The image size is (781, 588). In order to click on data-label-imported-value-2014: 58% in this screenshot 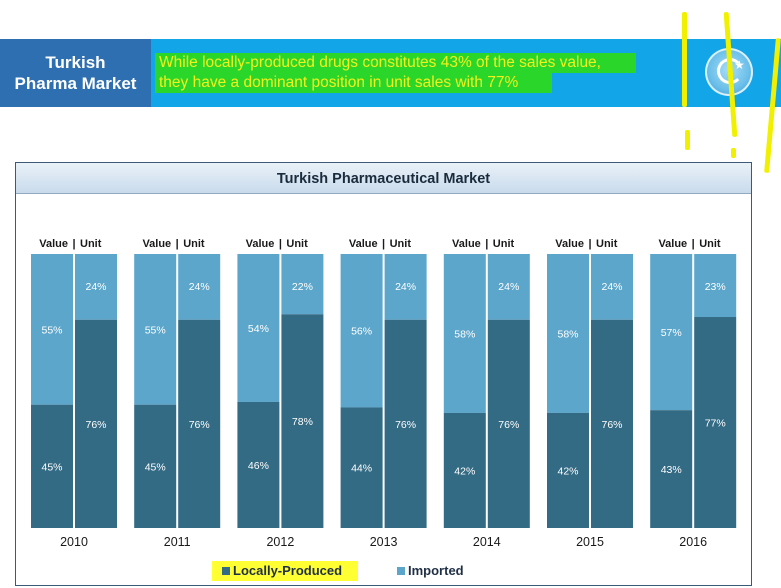, I will do `click(464, 334)`.